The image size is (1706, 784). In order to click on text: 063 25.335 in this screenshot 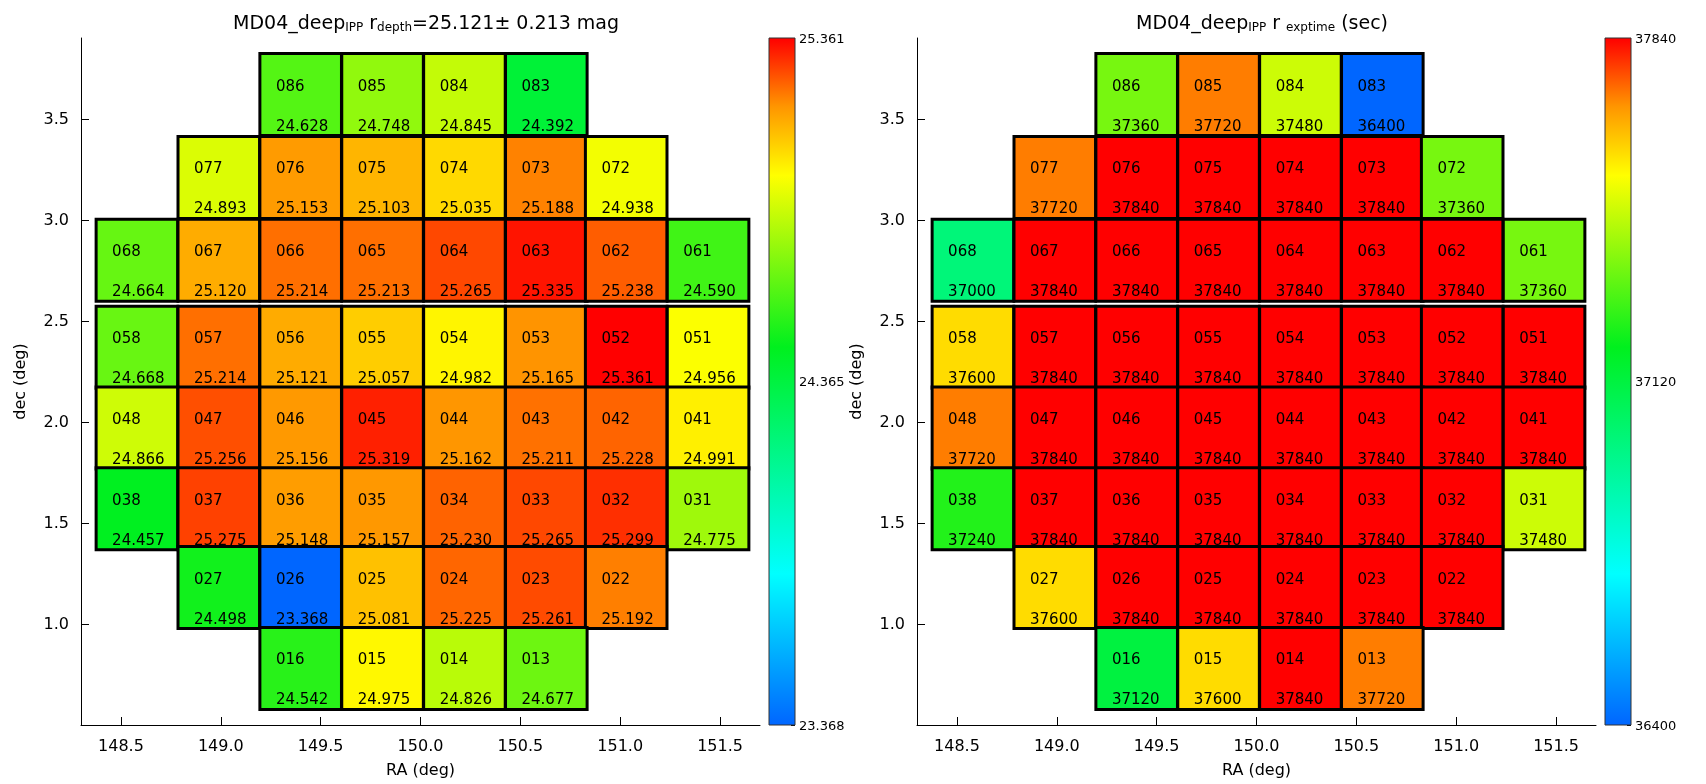, I will do `click(548, 271)`.